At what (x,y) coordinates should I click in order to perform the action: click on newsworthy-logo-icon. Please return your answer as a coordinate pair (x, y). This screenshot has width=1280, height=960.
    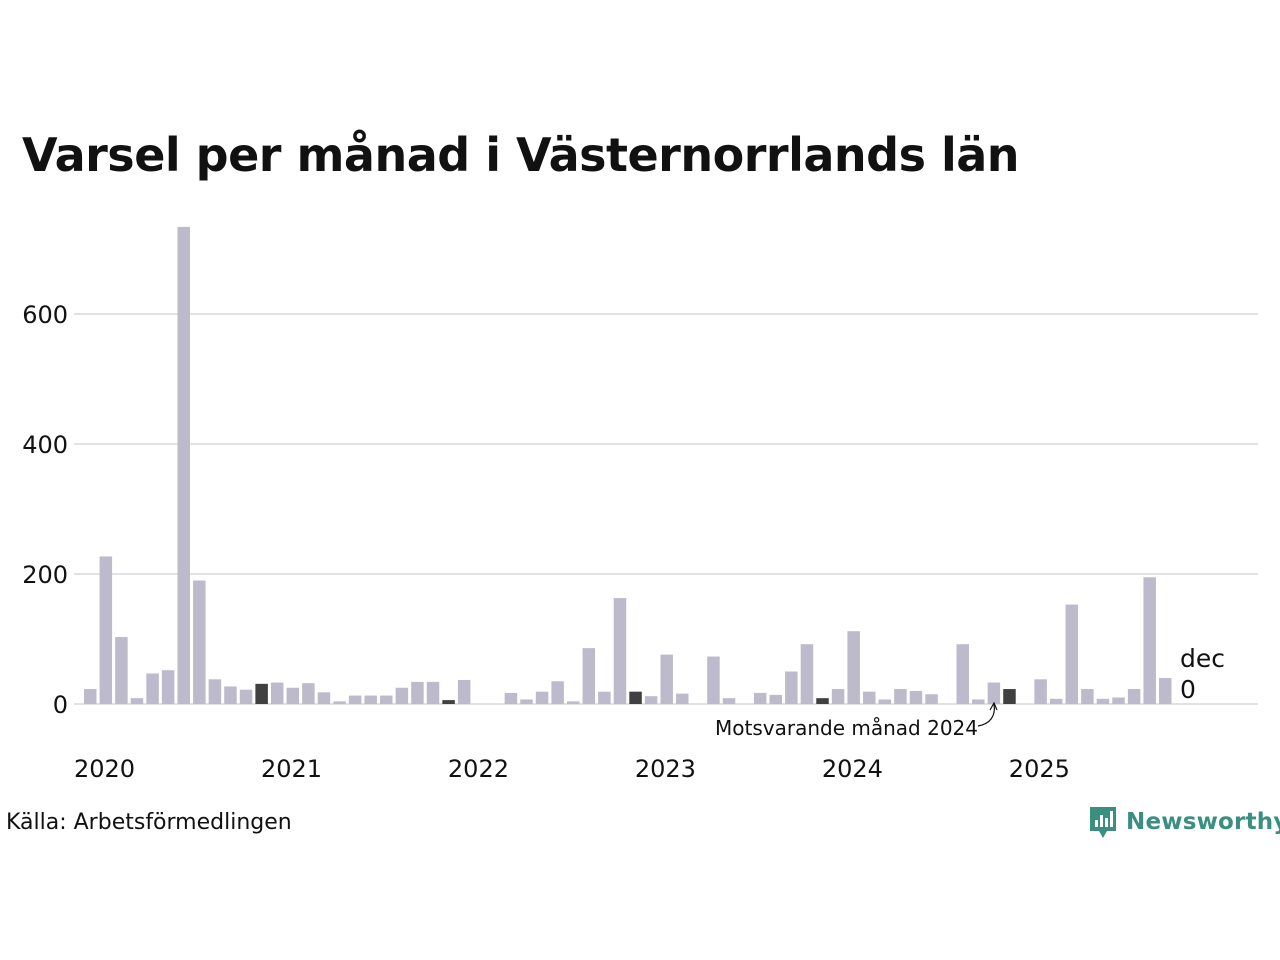
    Looking at the image, I should click on (1103, 822).